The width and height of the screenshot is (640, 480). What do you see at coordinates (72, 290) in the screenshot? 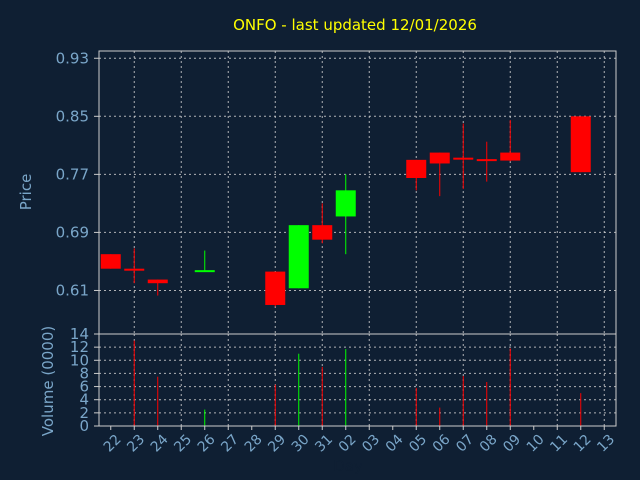
I see `price-tick-label: 0.61` at bounding box center [72, 290].